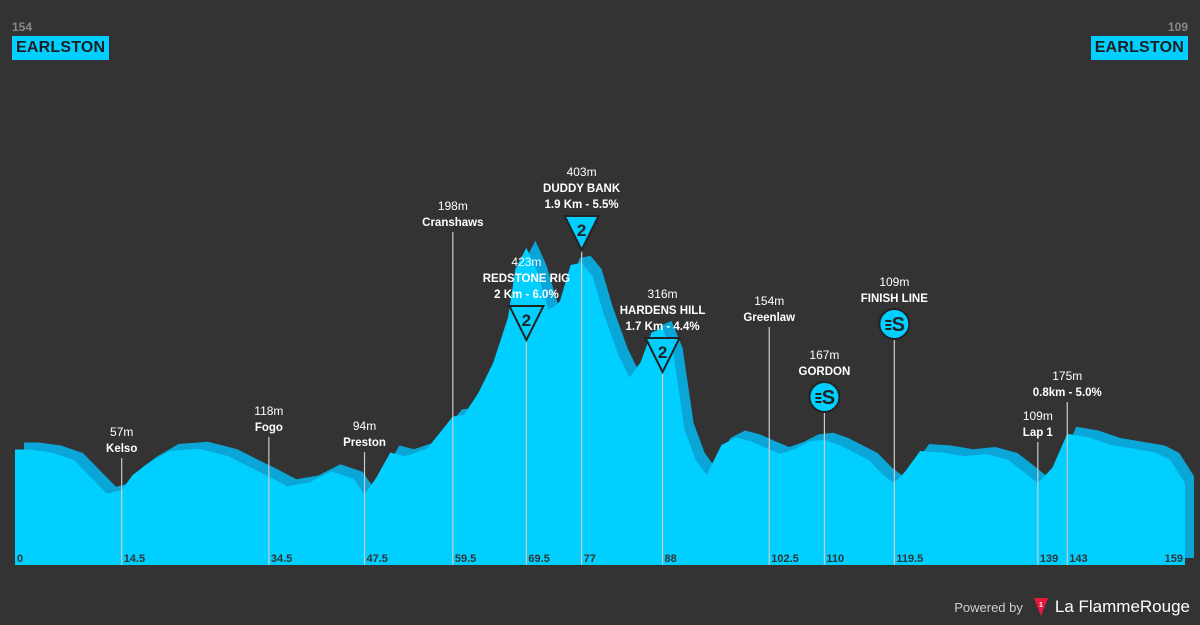 The height and width of the screenshot is (625, 1200). I want to click on annotation-name: HARDENS HILL, so click(663, 311).